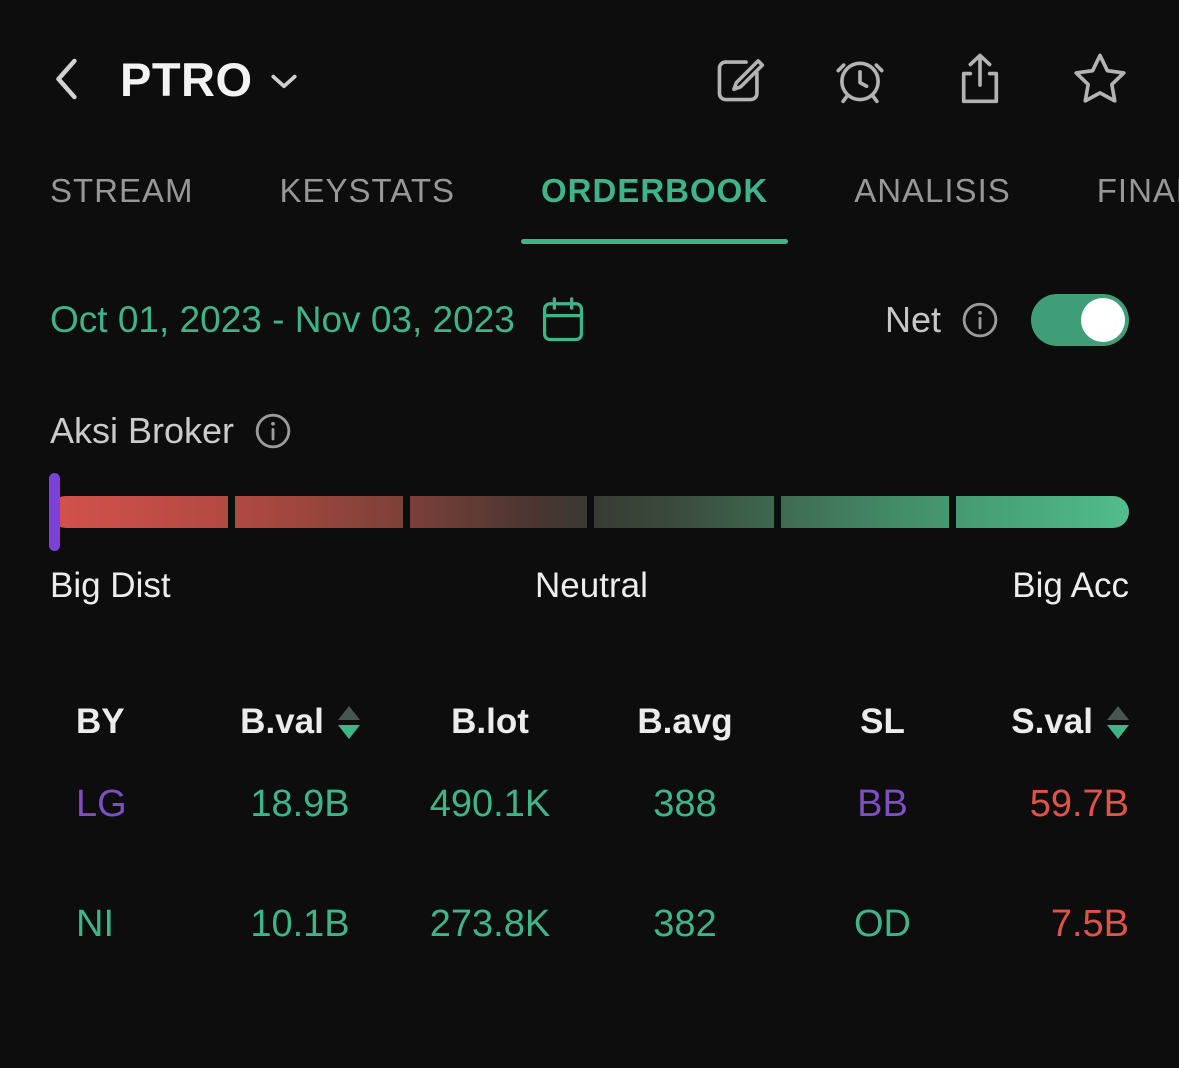 The image size is (1179, 1068). What do you see at coordinates (95, 923) in the screenshot?
I see `cell-buyer-code: NI` at bounding box center [95, 923].